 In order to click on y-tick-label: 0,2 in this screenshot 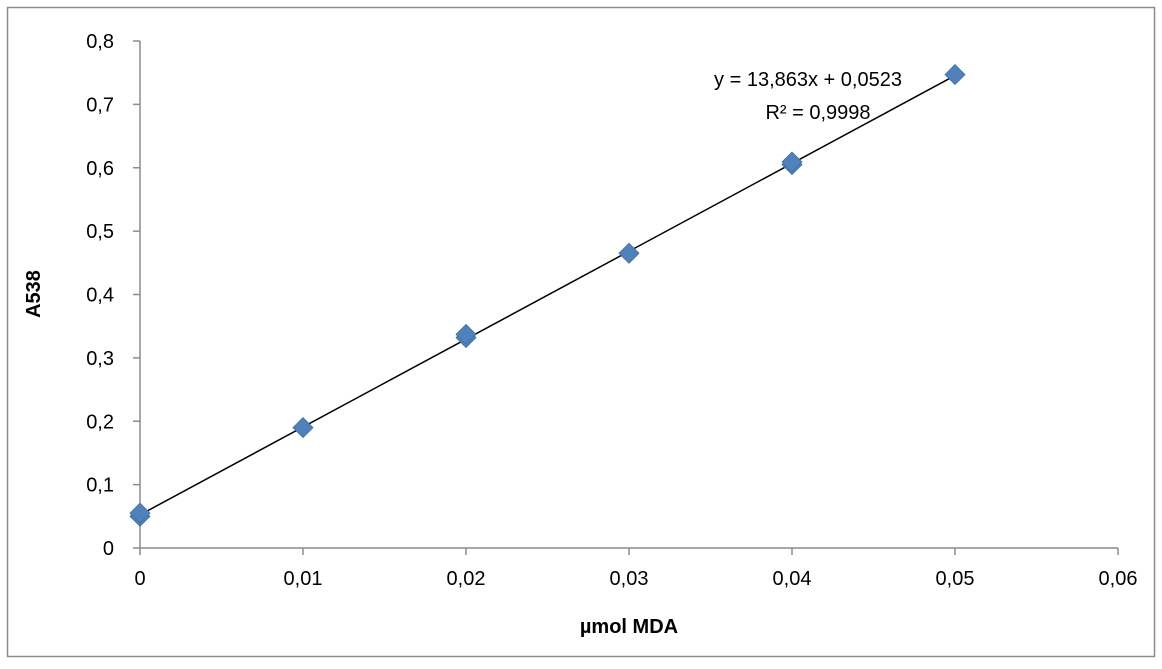, I will do `click(100, 422)`.